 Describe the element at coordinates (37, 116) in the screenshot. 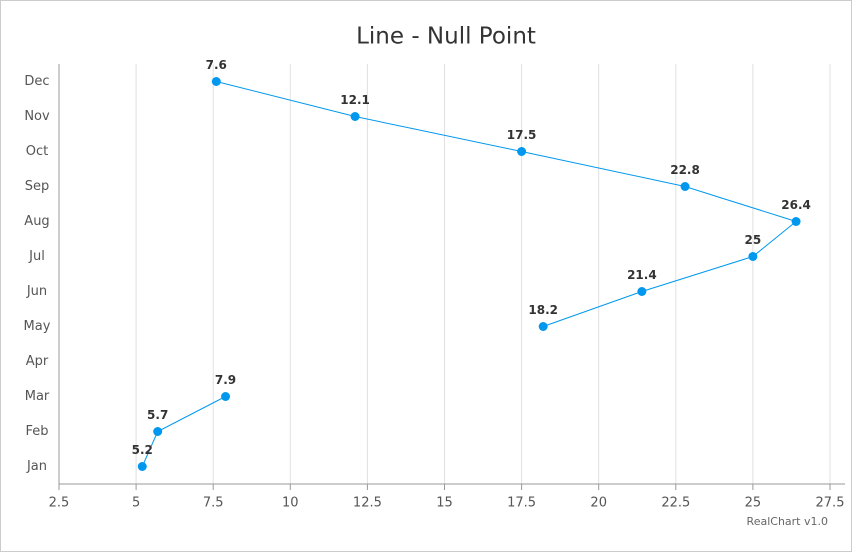

I see `y-tick-label: Nov` at that location.